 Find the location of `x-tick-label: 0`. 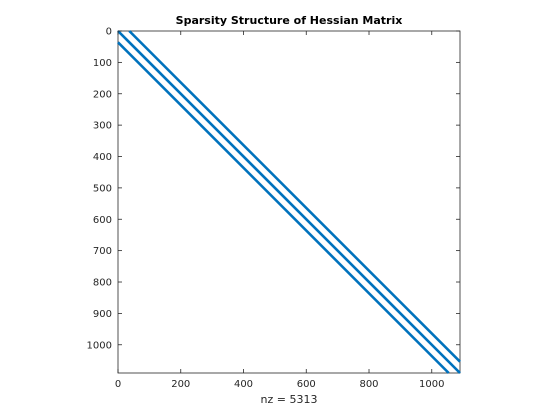

x-tick-label: 0 is located at coordinates (118, 384).